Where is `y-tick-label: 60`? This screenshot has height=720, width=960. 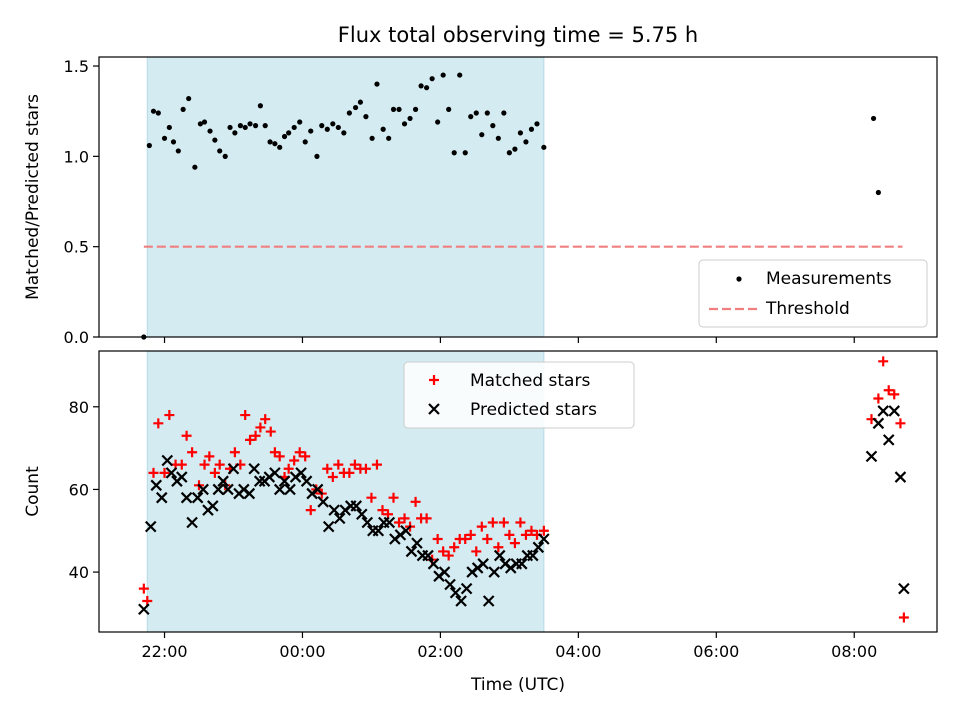
y-tick-label: 60 is located at coordinates (79, 489).